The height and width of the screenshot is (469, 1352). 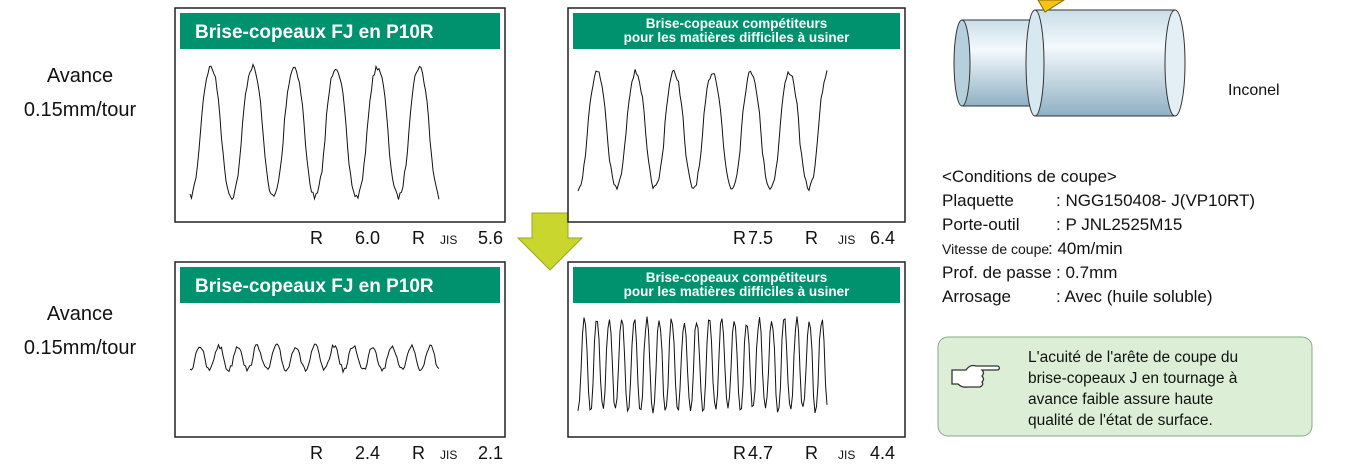 I want to click on roughness-value: 7.5, so click(x=760, y=238).